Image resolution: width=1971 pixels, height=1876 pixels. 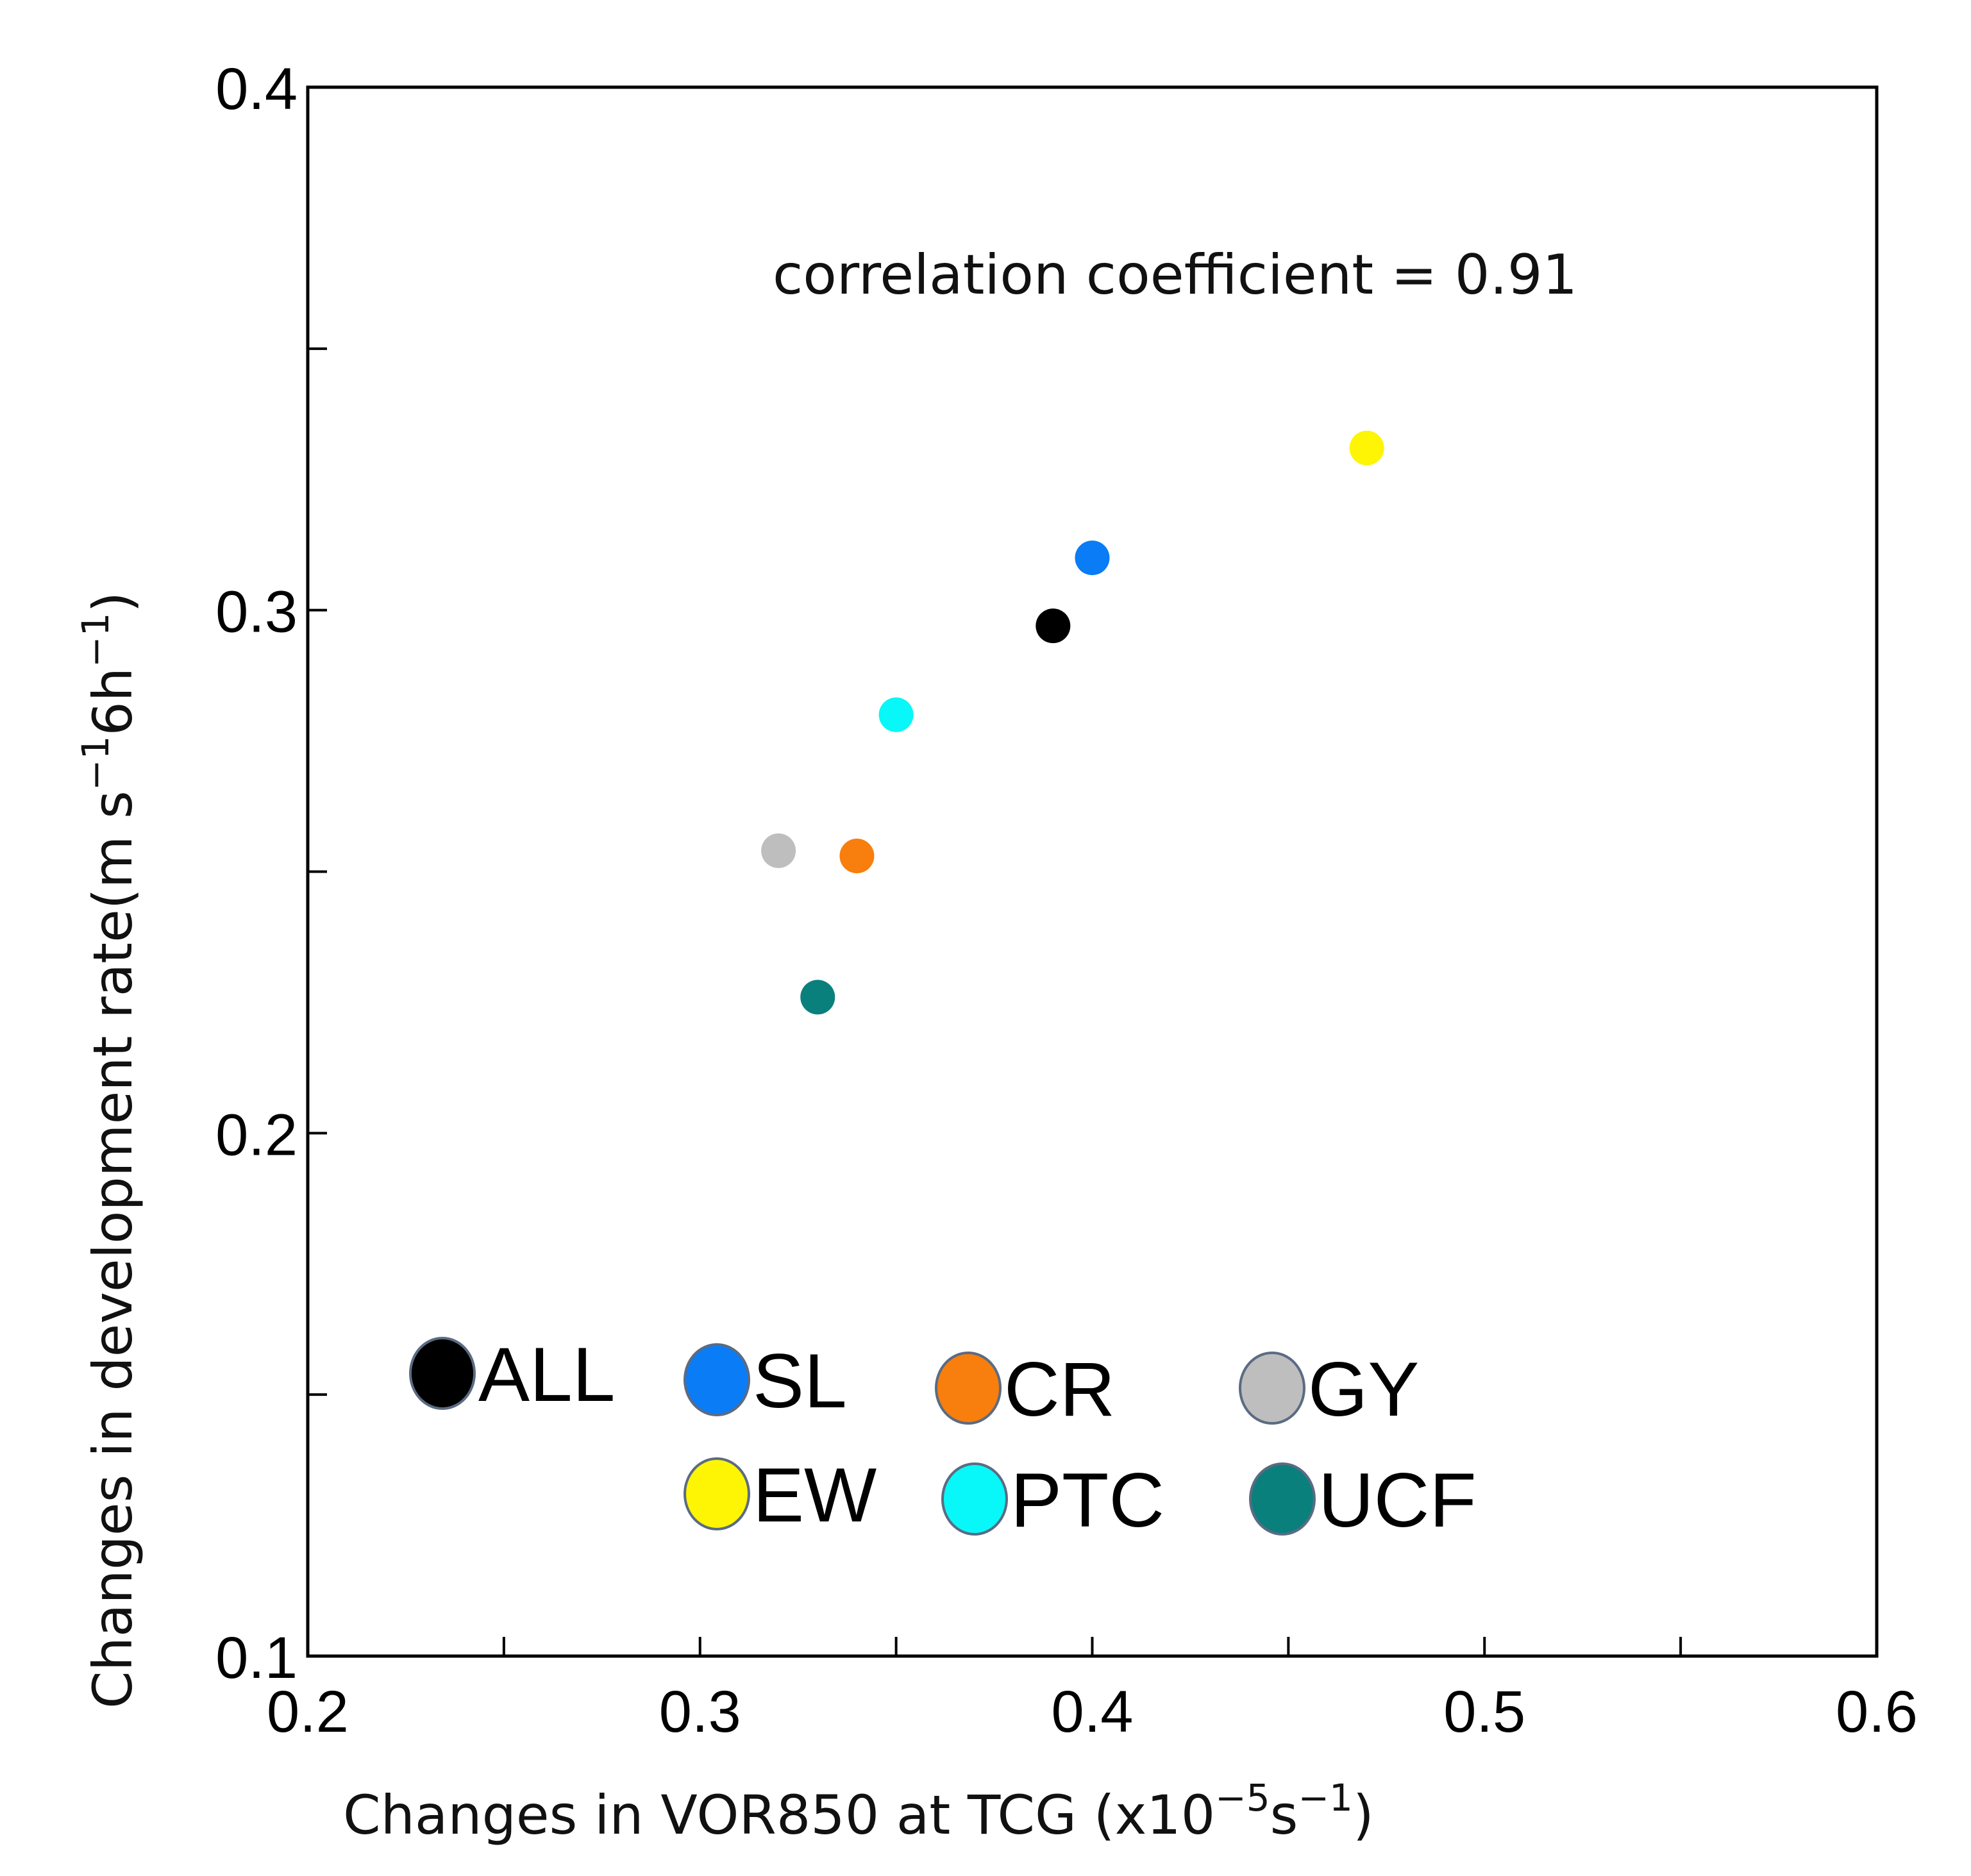 I want to click on y-axis-title-mid: 6h, so click(x=112, y=701).